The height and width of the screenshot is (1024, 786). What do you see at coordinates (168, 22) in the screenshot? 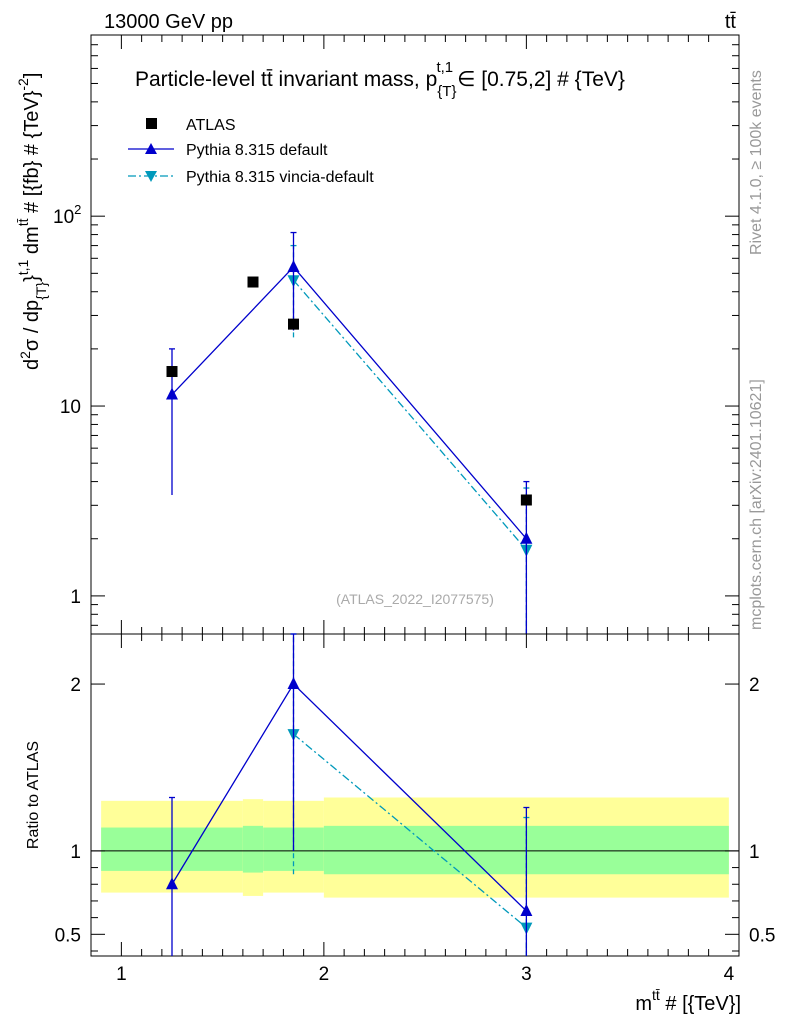
I see `header-collision-label: 13000 GeV pp` at bounding box center [168, 22].